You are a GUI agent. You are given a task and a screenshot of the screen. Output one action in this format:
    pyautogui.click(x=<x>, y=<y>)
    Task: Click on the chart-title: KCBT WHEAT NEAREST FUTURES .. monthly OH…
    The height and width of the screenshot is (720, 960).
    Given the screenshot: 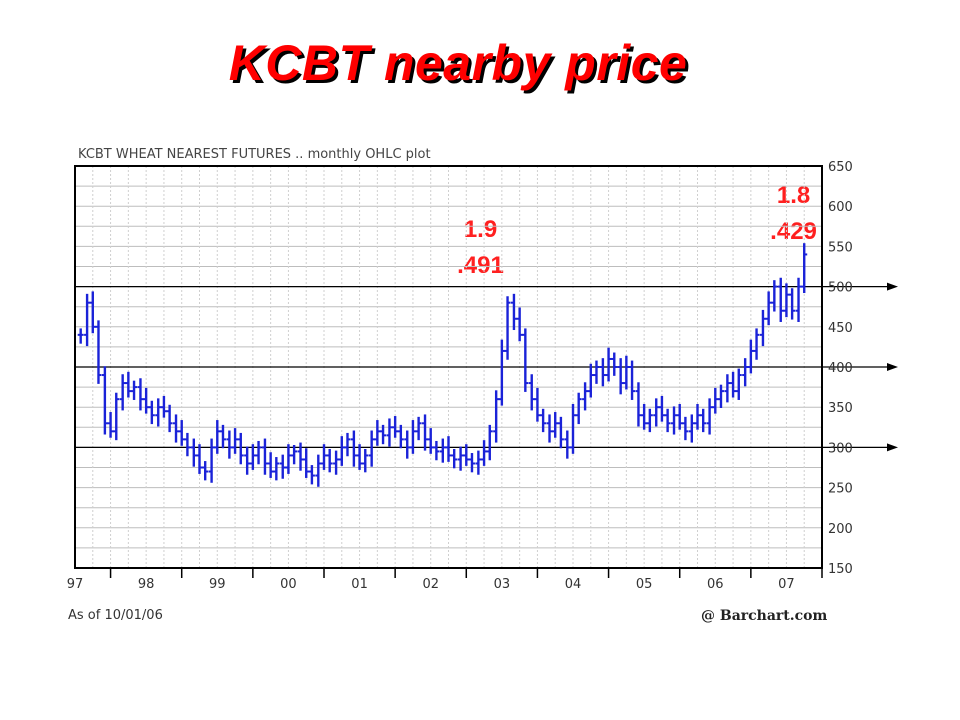 What is the action you would take?
    pyautogui.click(x=254, y=154)
    